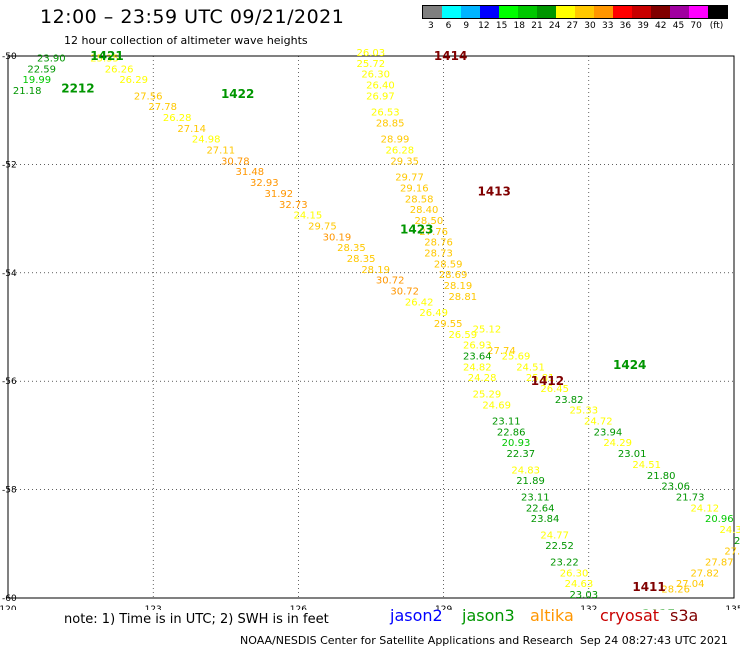 Image resolution: width=740 pixels, height=650 pixels. I want to click on swh-value-label: 27.14, so click(191, 129).